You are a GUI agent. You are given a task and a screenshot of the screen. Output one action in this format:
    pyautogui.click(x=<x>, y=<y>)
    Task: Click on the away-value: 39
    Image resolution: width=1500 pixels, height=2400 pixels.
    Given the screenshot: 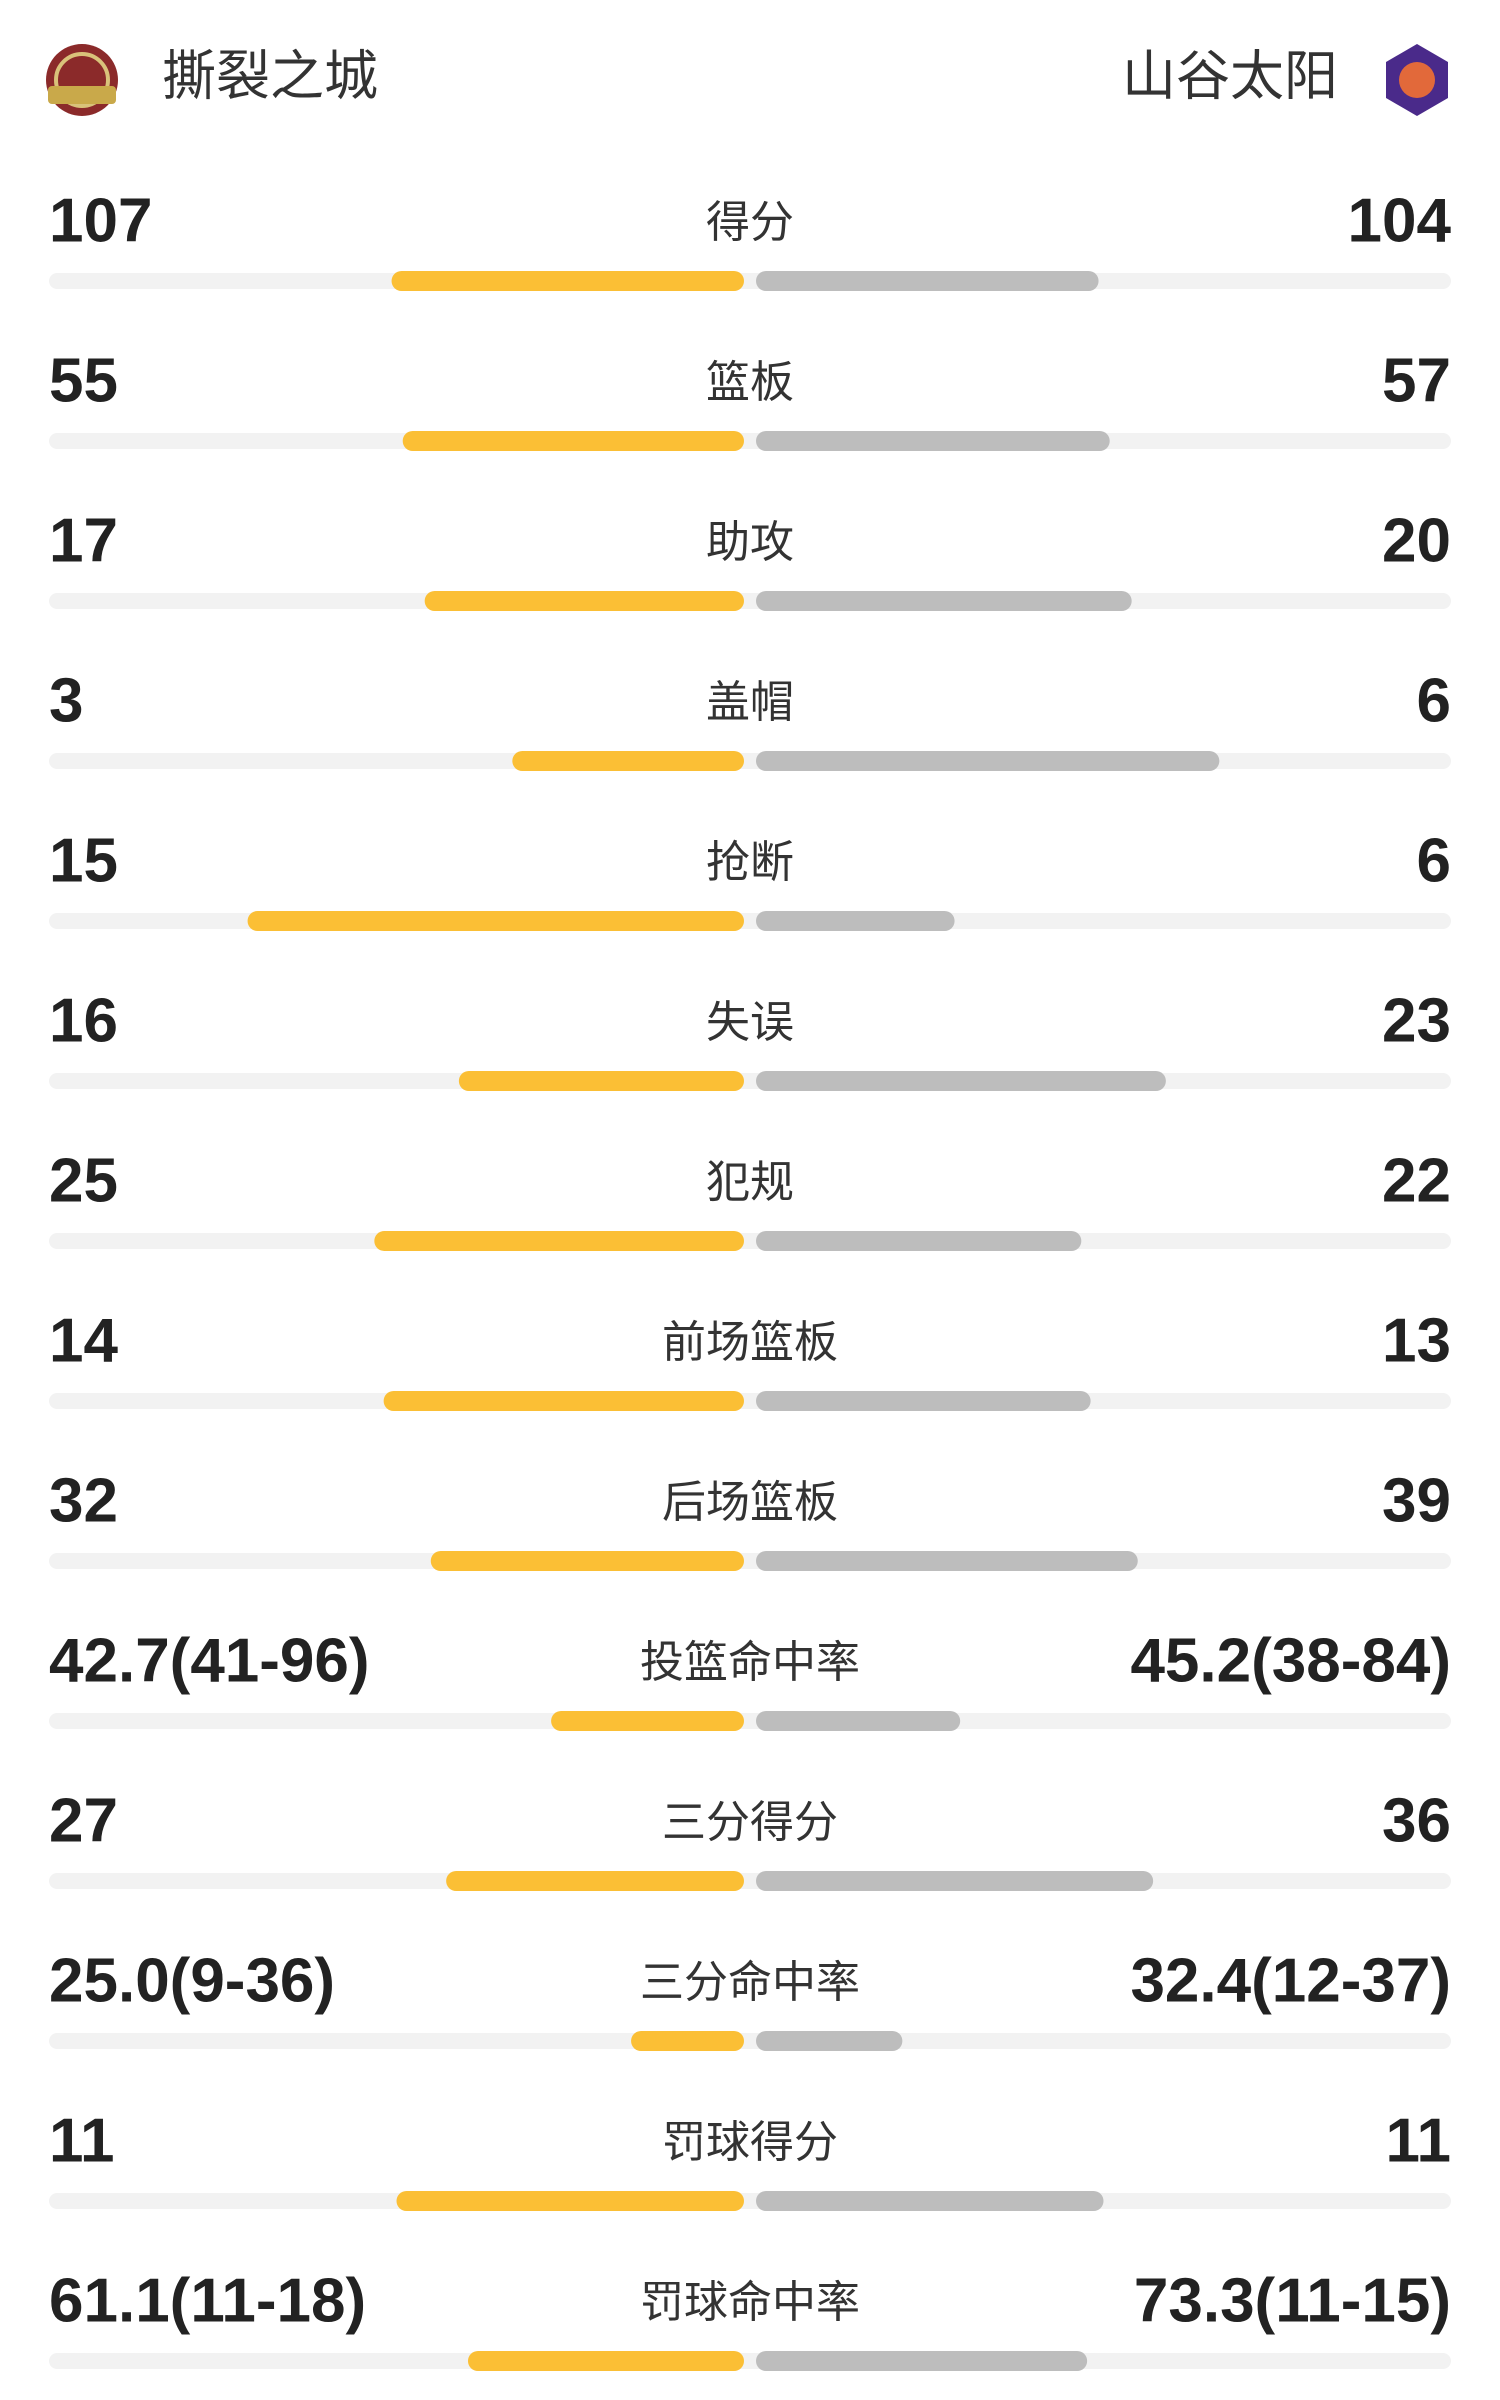 What is the action you would take?
    pyautogui.click(x=1416, y=1500)
    